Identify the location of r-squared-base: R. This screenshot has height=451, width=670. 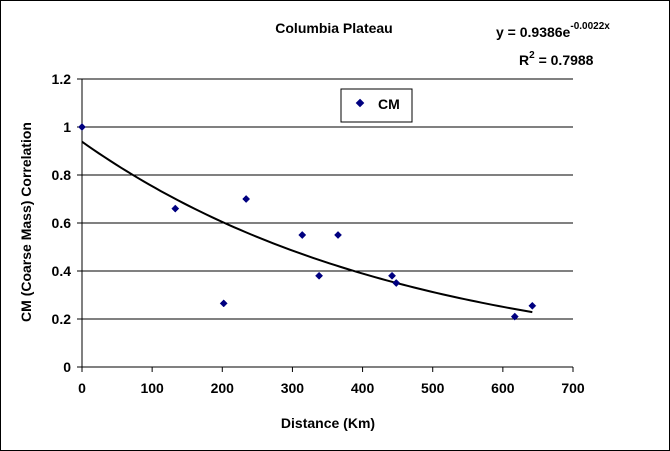
(524, 60).